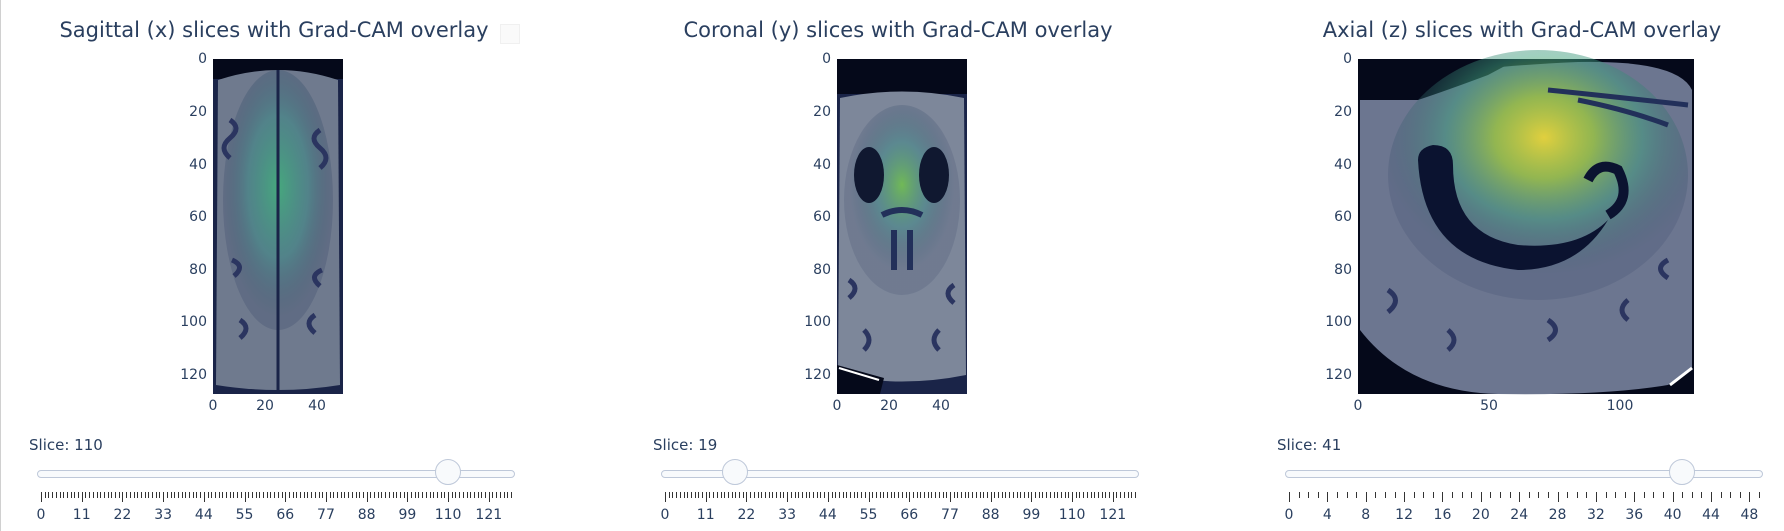 This screenshot has width=1784, height=531. Describe the element at coordinates (891, 406) in the screenshot. I see `x-axis: 0 20 40` at that location.